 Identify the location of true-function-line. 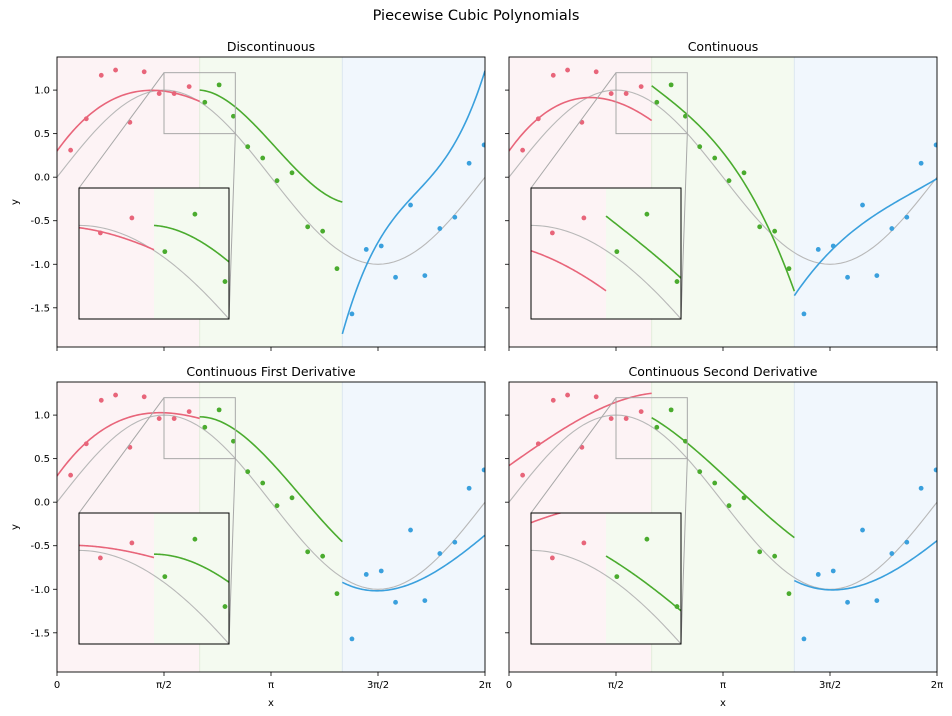
(723, 177).